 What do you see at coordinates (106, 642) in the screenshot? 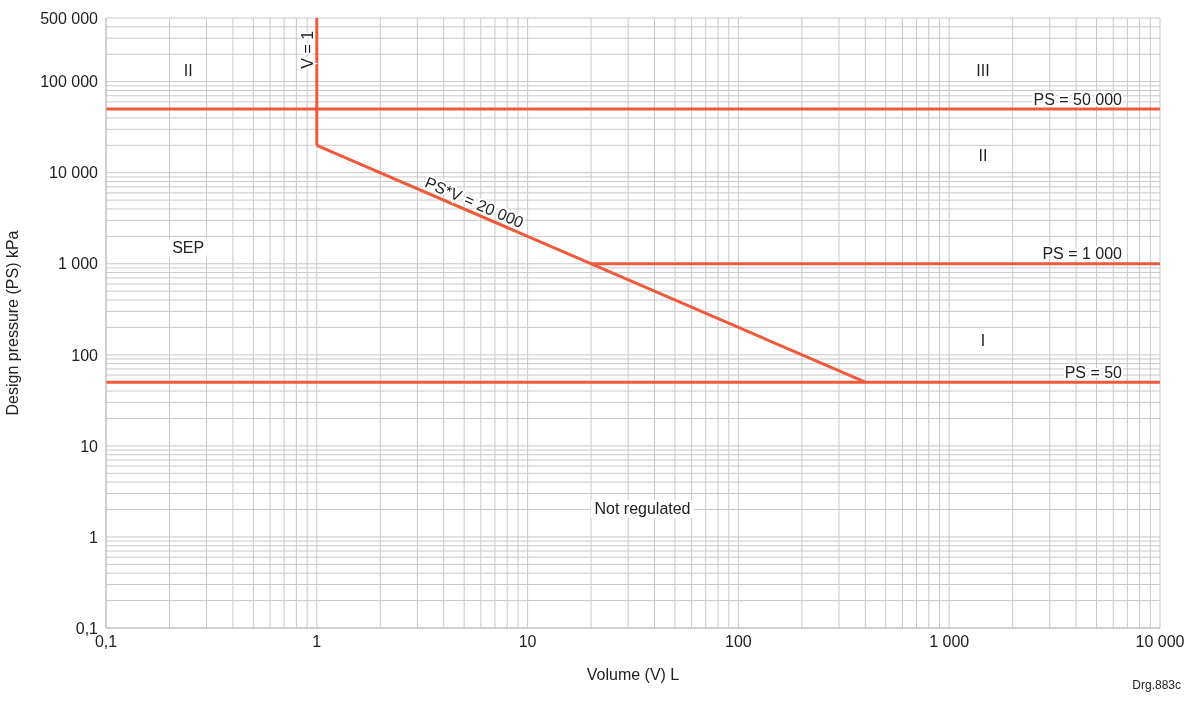
I see `x-tick-label: 0,1` at bounding box center [106, 642].